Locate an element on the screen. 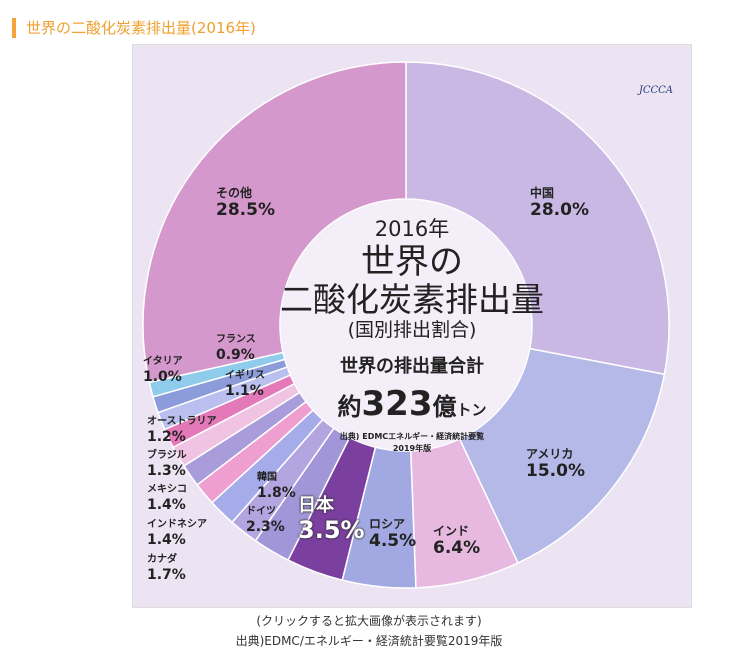 The image size is (738, 668). slice-name: インド is located at coordinates (451, 531).